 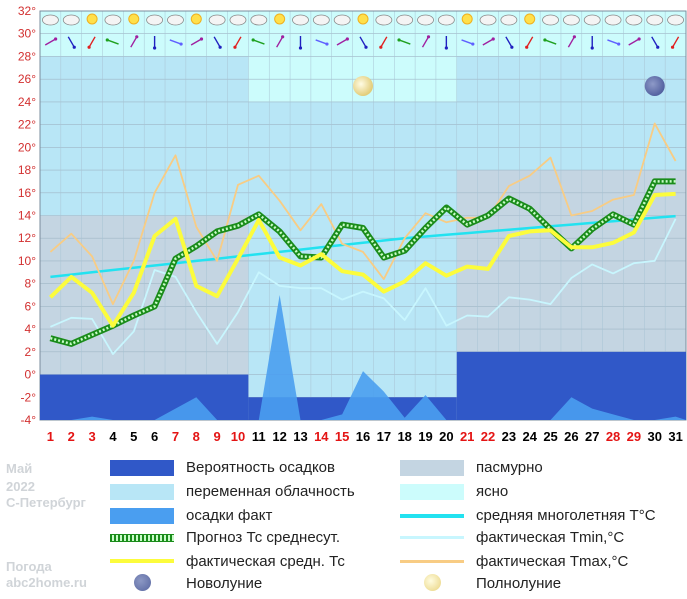 I want to click on x-tick-label: 12, so click(x=279, y=436).